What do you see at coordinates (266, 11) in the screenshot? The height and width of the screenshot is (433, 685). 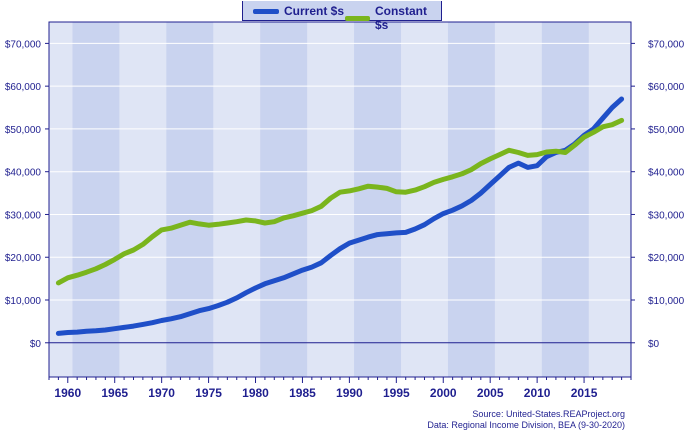 I see `legend-swatch-current` at bounding box center [266, 11].